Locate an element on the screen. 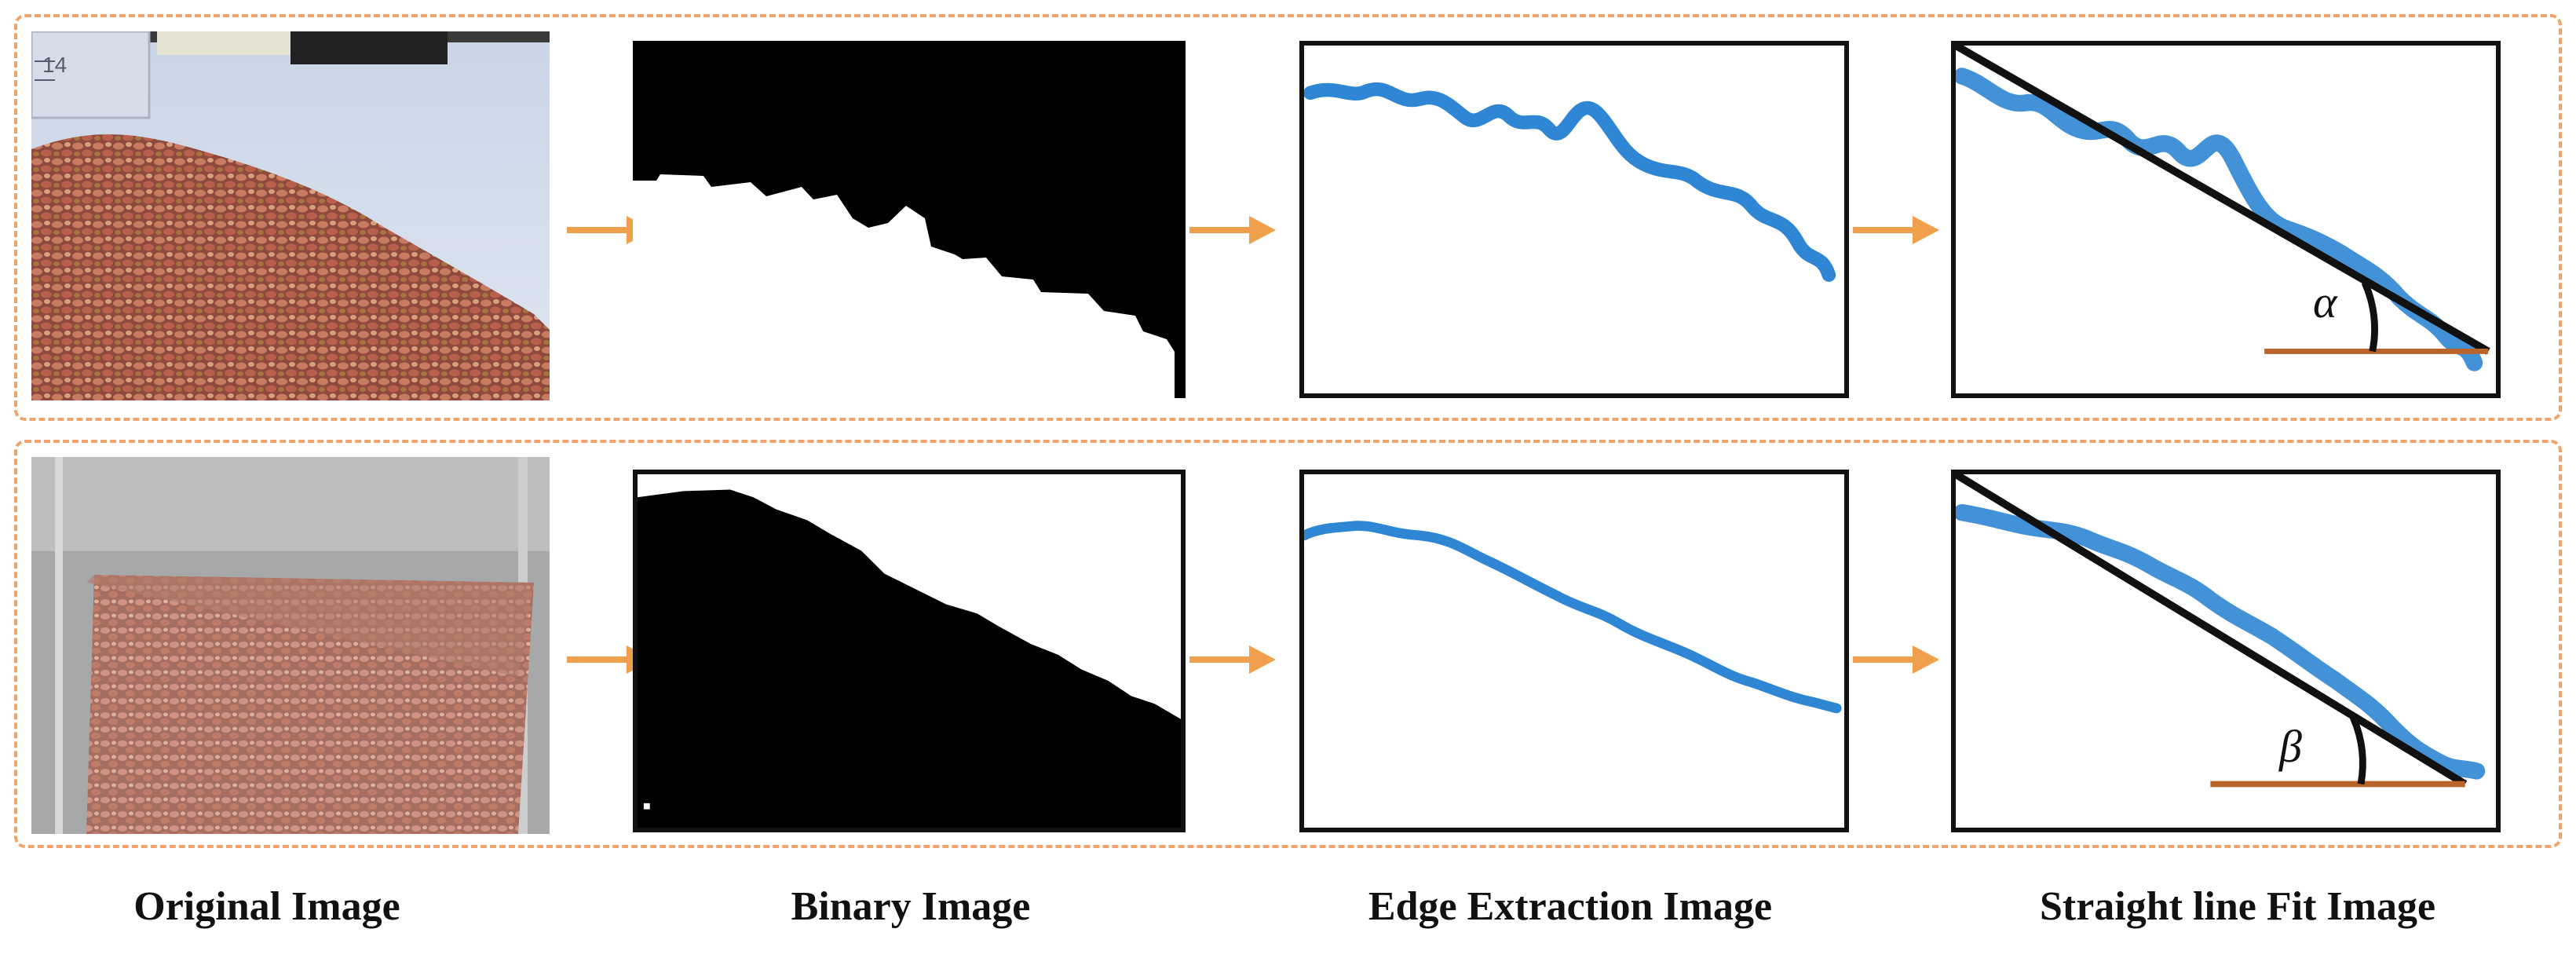 This screenshot has width=2576, height=958. caption-binary-image: Binary Image is located at coordinates (911, 906).